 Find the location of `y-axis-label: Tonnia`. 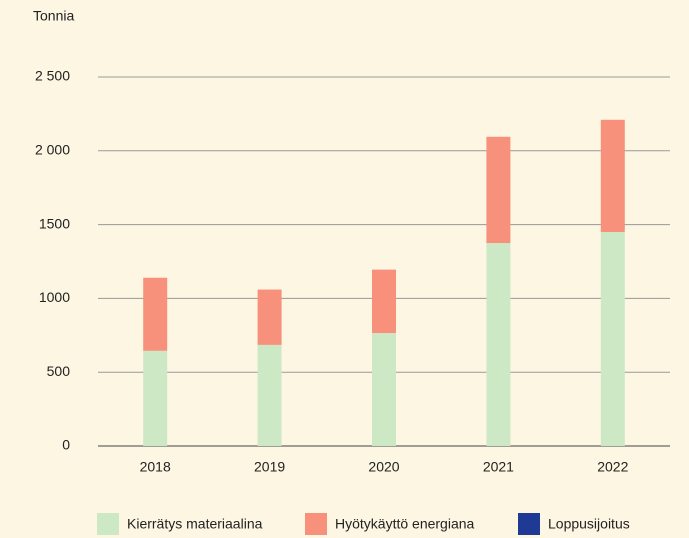

y-axis-label: Tonnia is located at coordinates (53, 16).